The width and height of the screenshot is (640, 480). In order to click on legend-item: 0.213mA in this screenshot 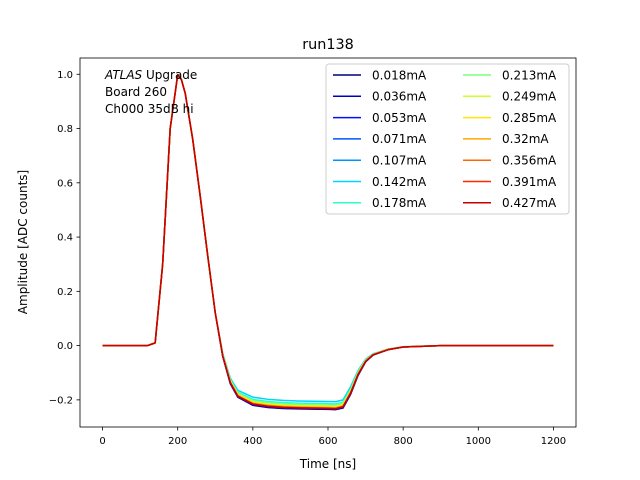, I will do `click(510, 75)`.